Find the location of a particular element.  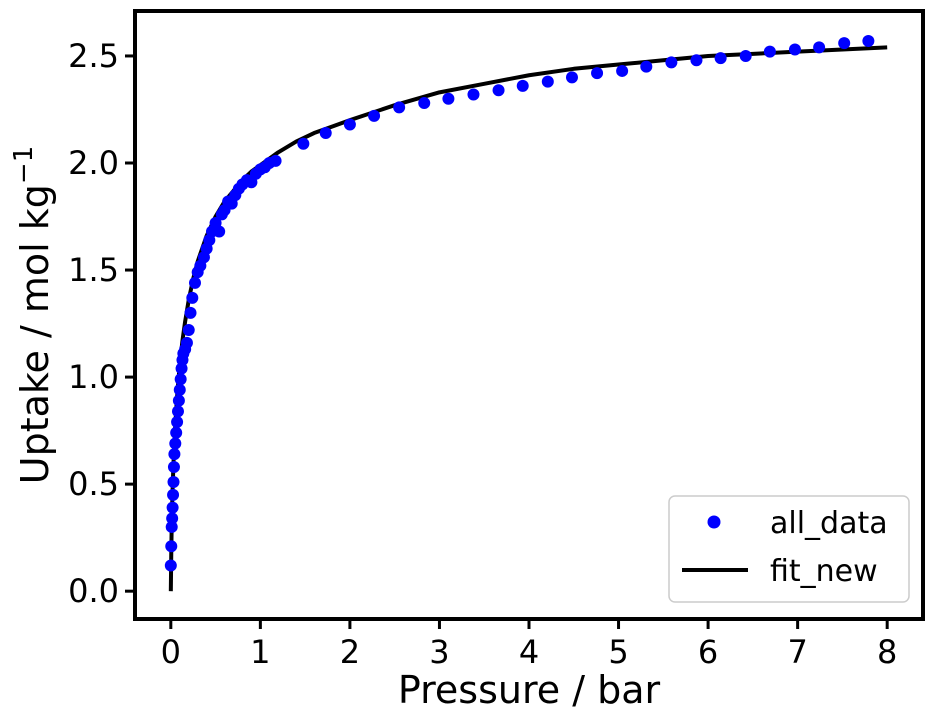

y-tick-label: 1.5 is located at coordinates (93, 270).